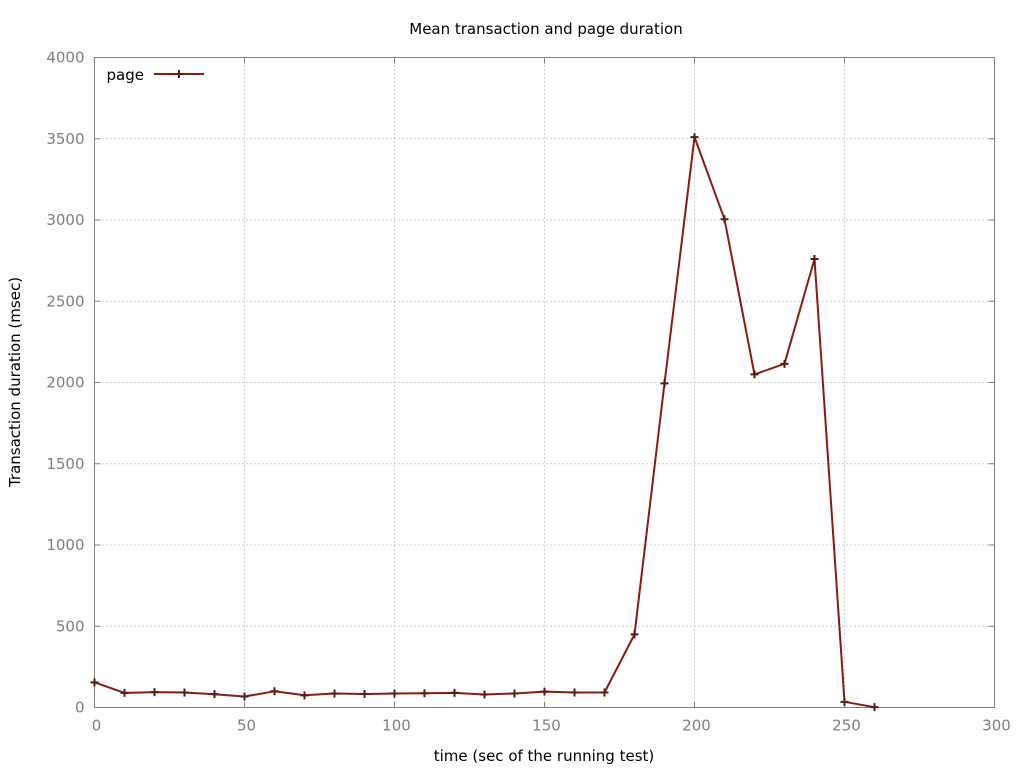 The image size is (1024, 773). Describe the element at coordinates (125, 75) in the screenshot. I see `legend-label-page: page` at that location.